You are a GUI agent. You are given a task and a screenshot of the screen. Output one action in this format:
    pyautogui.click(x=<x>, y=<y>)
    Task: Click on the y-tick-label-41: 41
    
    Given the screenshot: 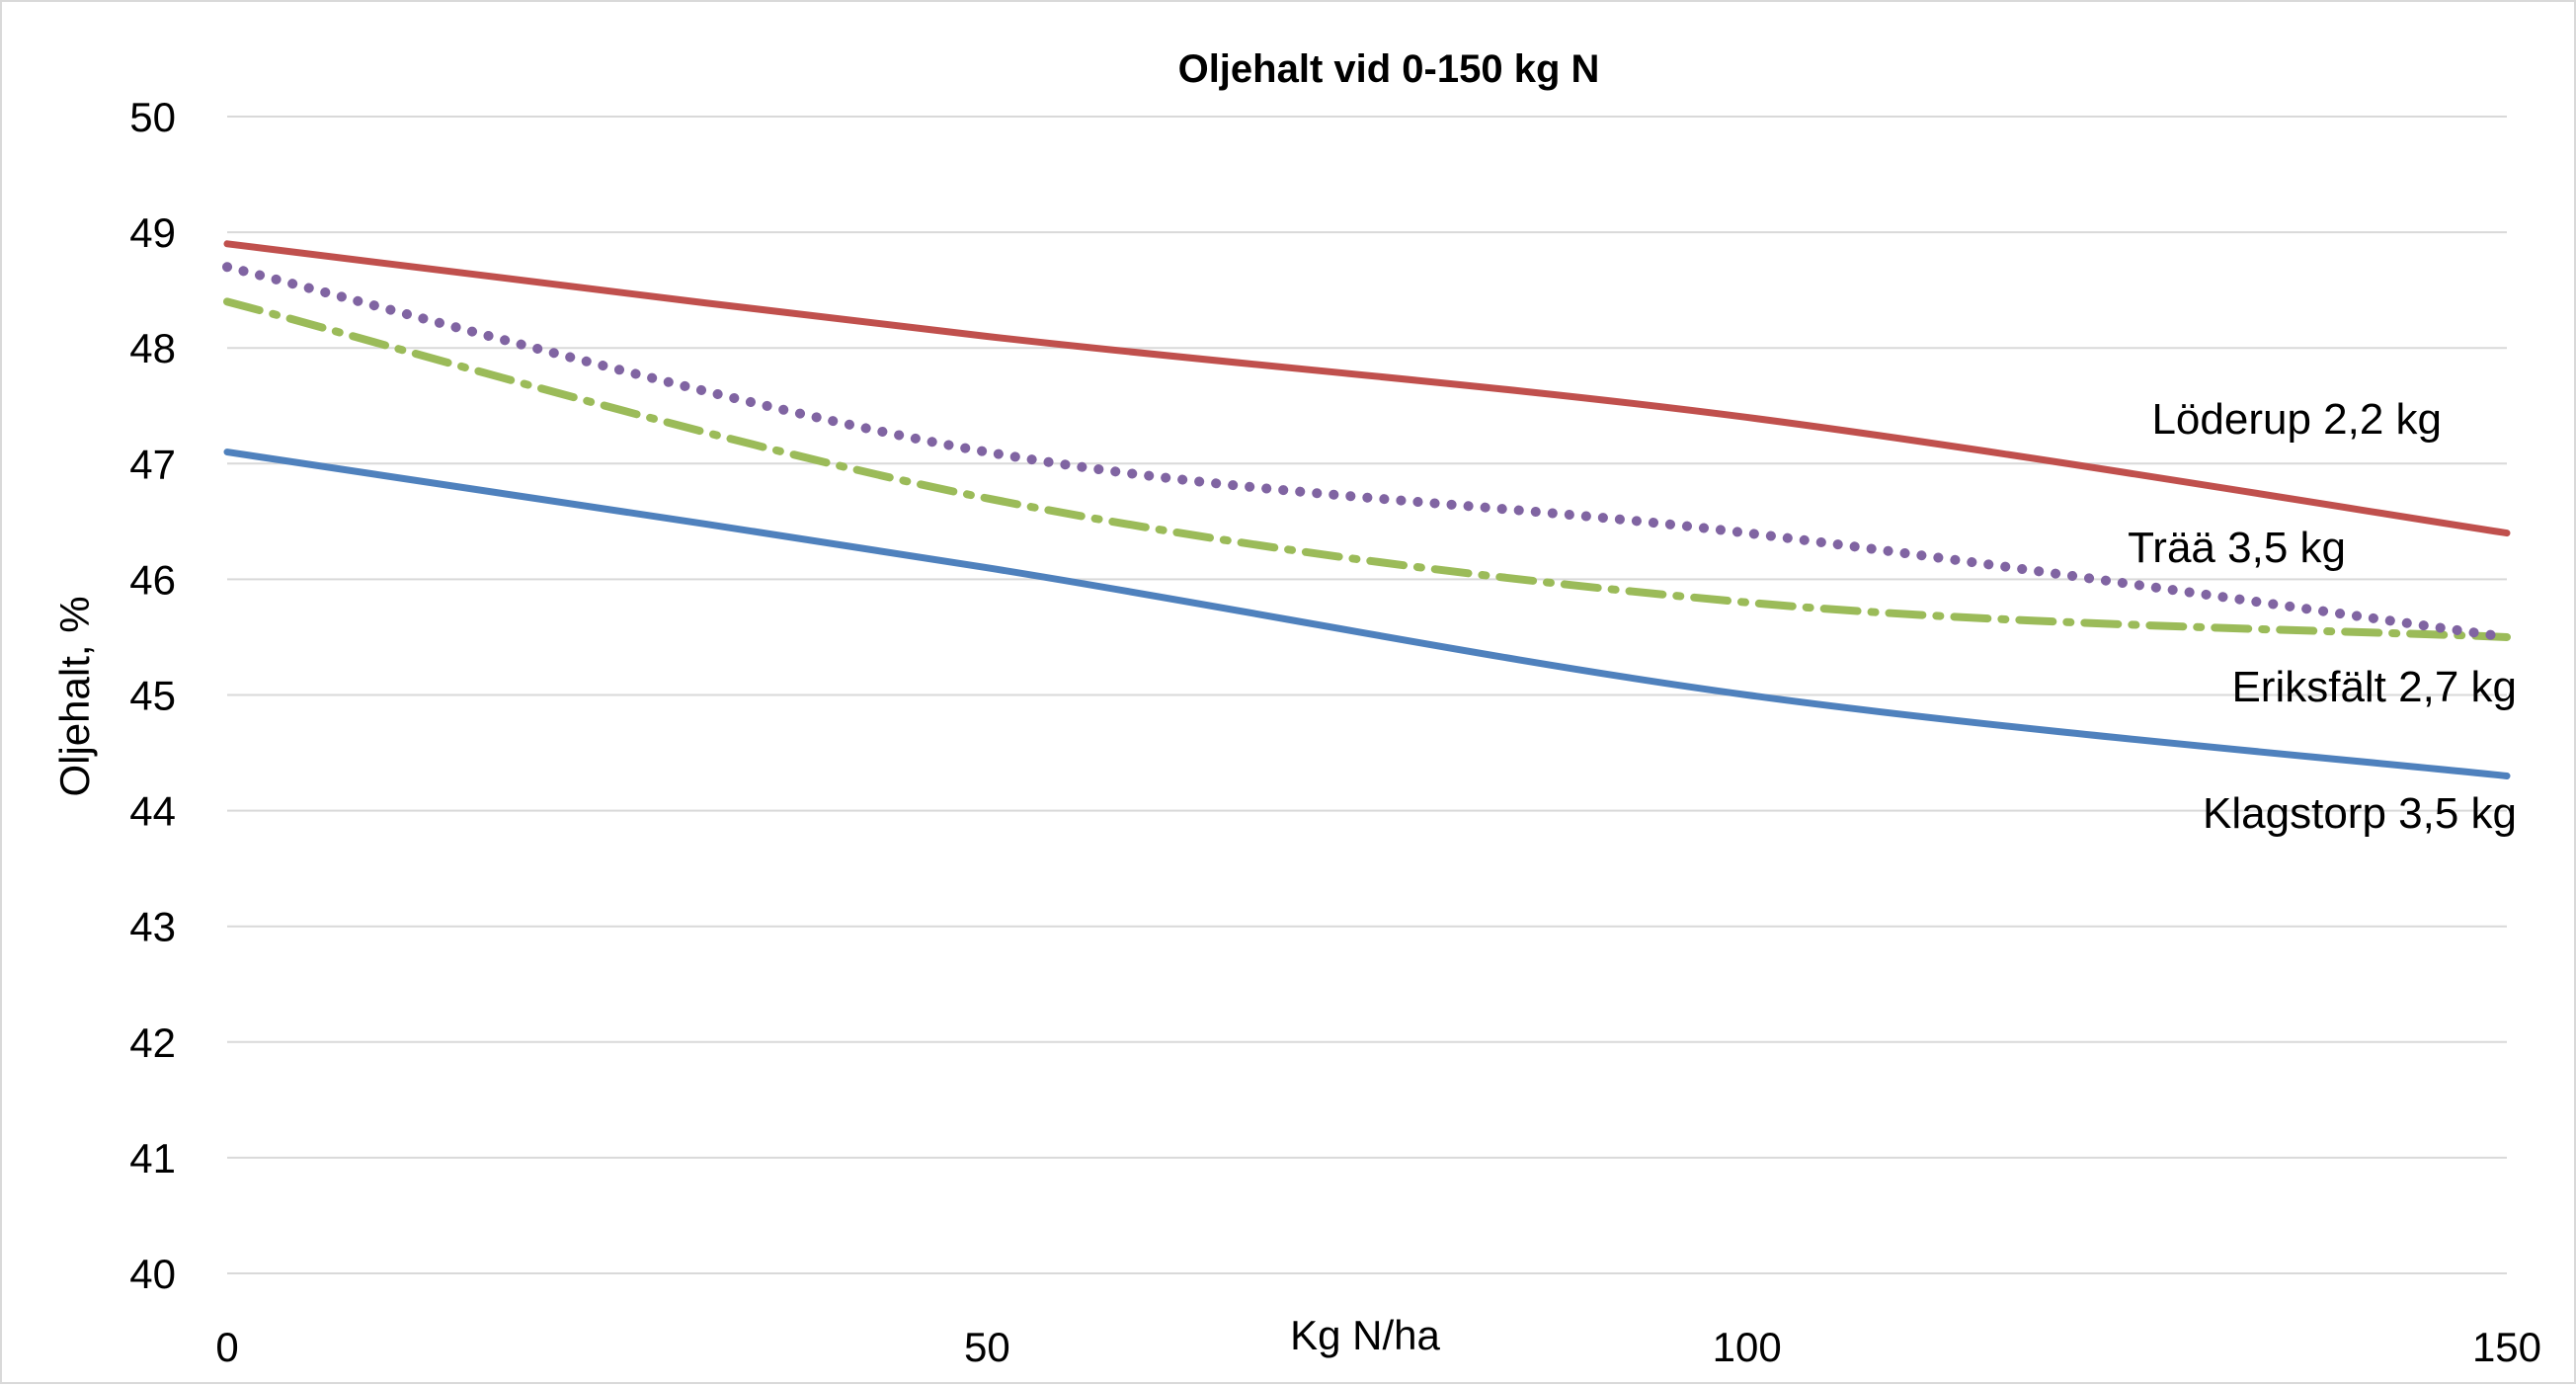 What is the action you would take?
    pyautogui.click(x=152, y=1158)
    